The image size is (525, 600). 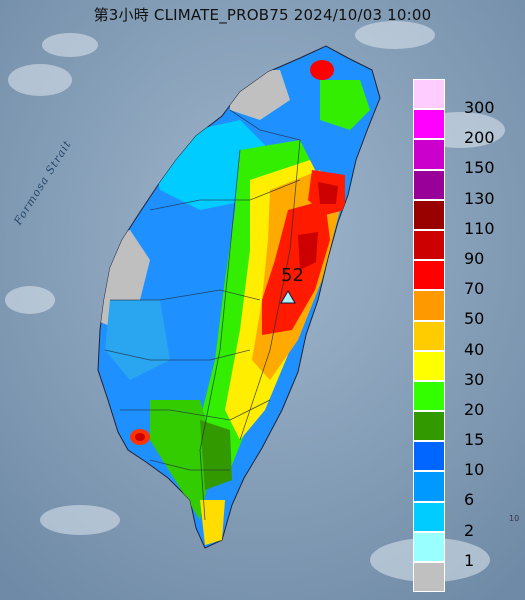 What do you see at coordinates (474, 470) in the screenshot?
I see `legend-label: 10` at bounding box center [474, 470].